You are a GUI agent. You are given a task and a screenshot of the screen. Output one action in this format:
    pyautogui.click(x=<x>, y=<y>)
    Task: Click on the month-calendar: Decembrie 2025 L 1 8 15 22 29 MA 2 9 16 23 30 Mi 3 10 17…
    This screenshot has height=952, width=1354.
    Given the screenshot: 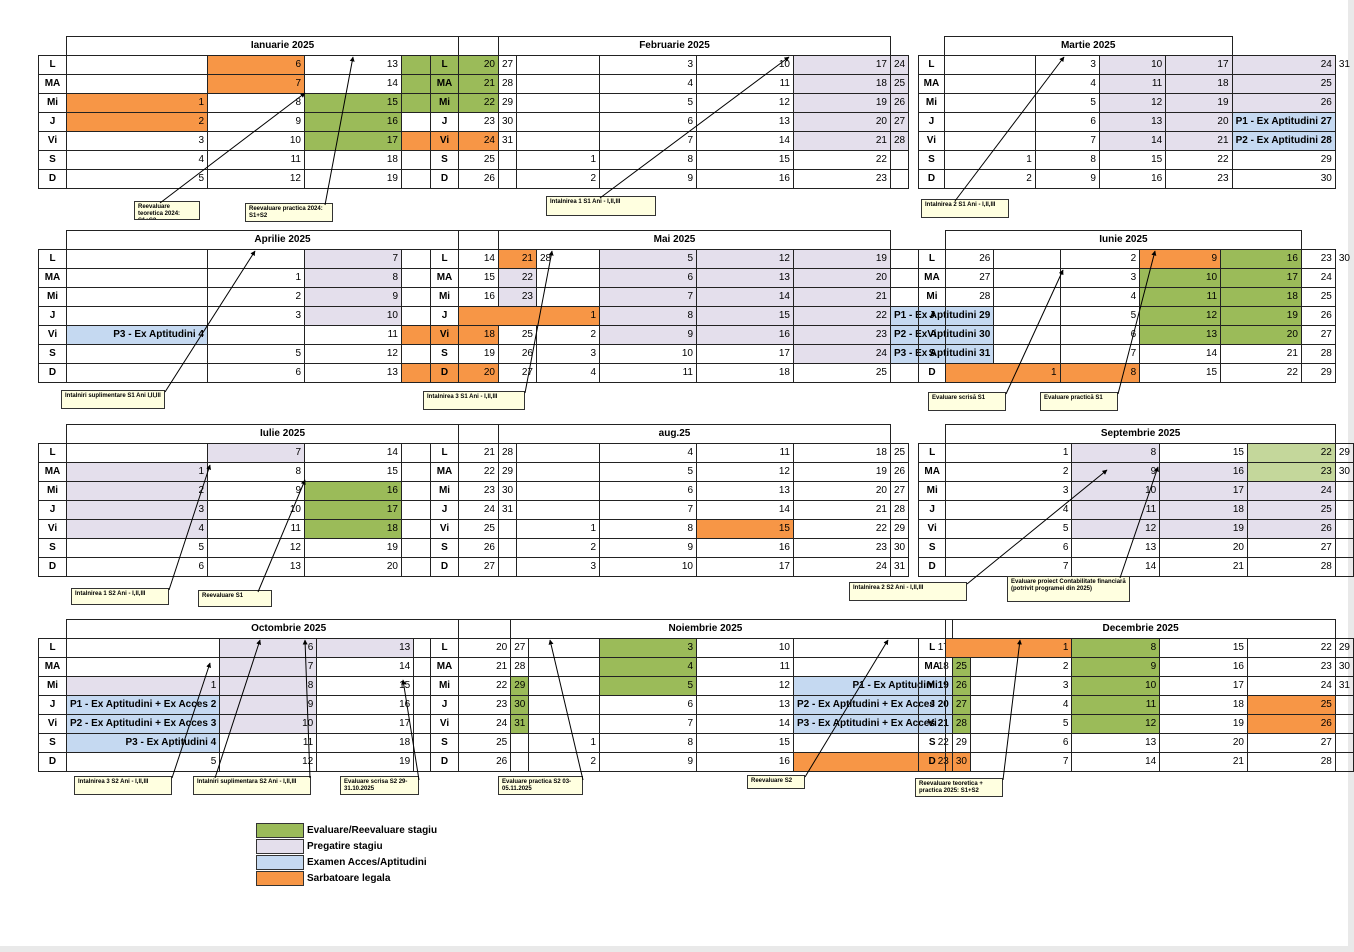 What is the action you would take?
    pyautogui.click(x=1135, y=695)
    